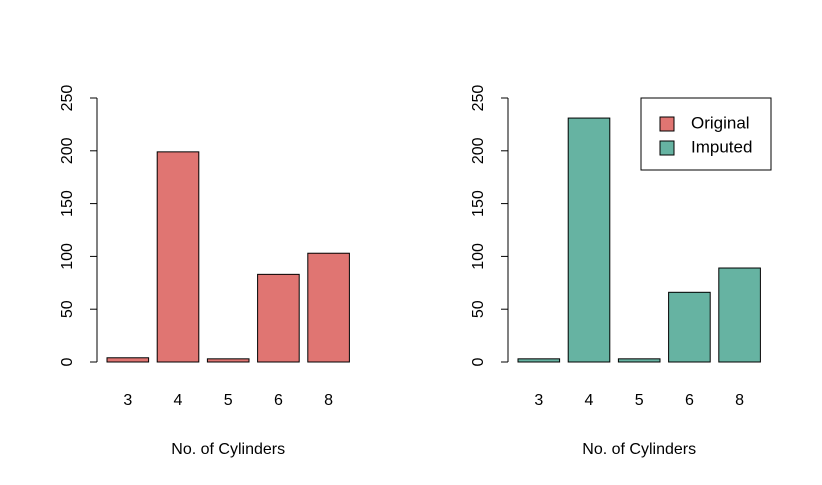 This screenshot has width=822, height=485. Describe the element at coordinates (721, 146) in the screenshot. I see `legend-label: Imputed` at that location.